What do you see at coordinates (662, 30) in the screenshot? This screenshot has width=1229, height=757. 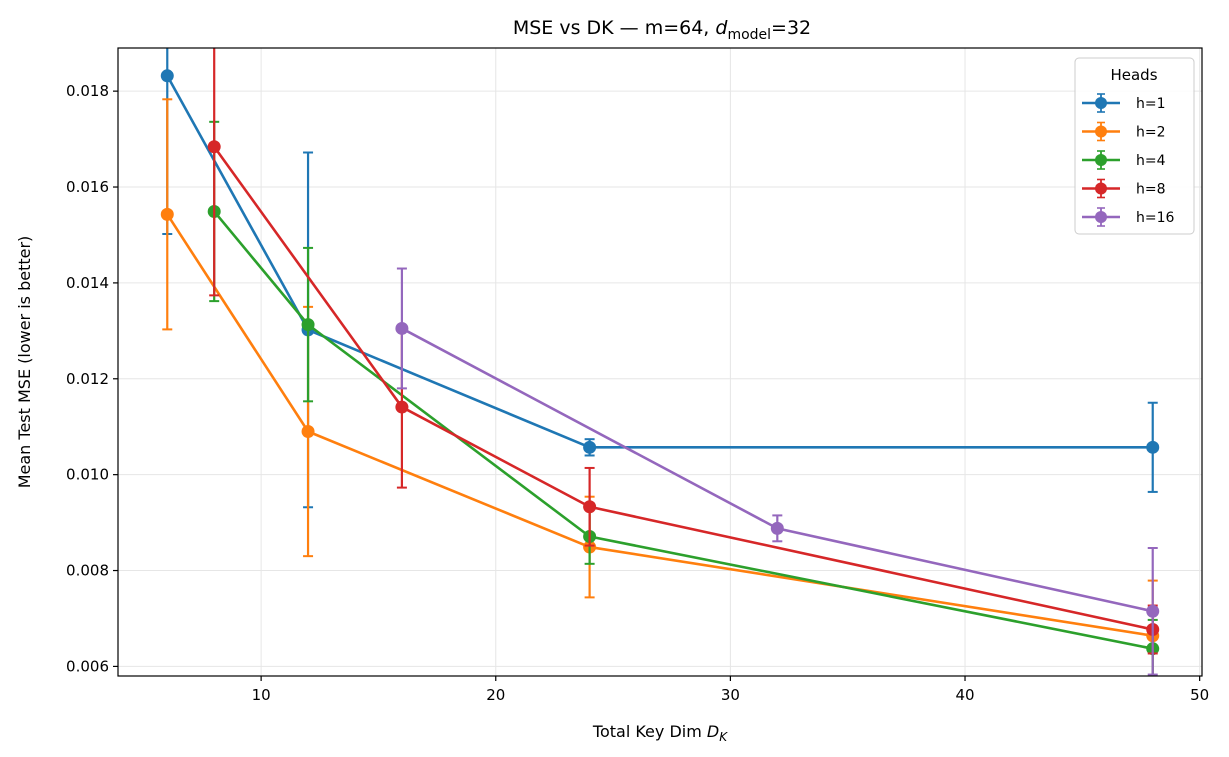 I see `chart-title: MSE vs DK — m=64, dmodel=32` at bounding box center [662, 30].